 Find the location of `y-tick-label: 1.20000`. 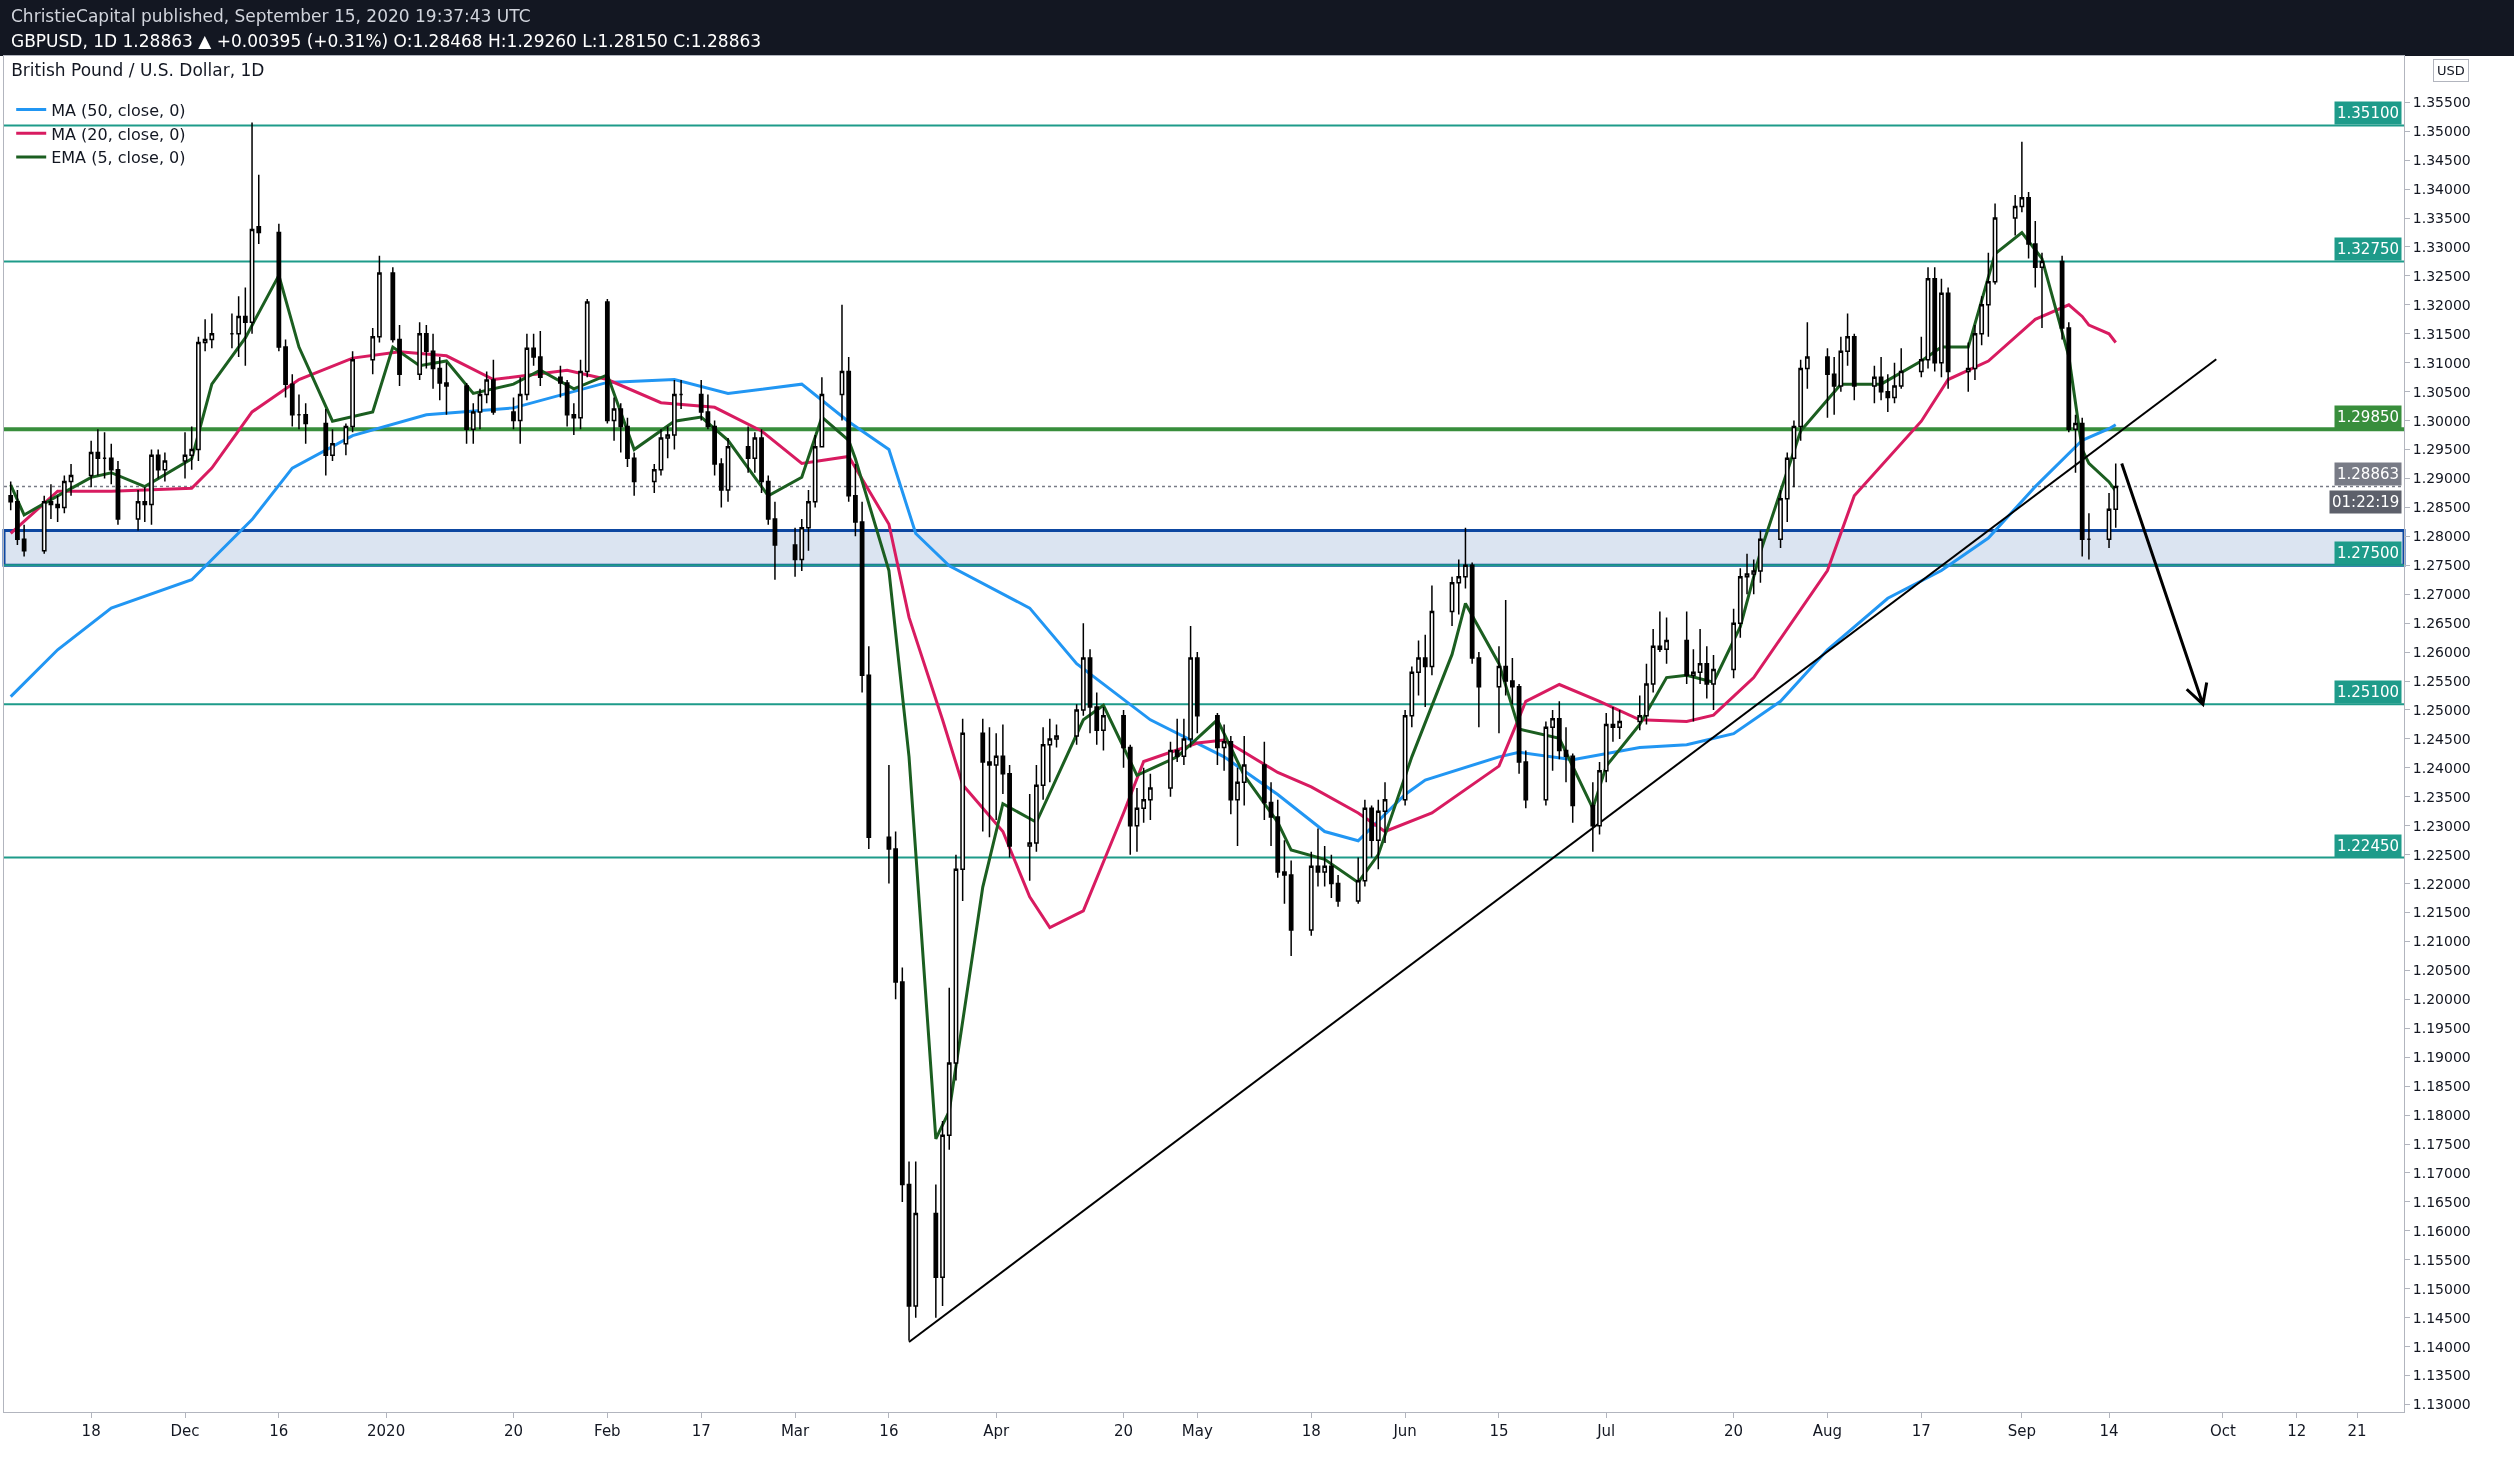

y-tick-label: 1.20000 is located at coordinates (2441, 999).